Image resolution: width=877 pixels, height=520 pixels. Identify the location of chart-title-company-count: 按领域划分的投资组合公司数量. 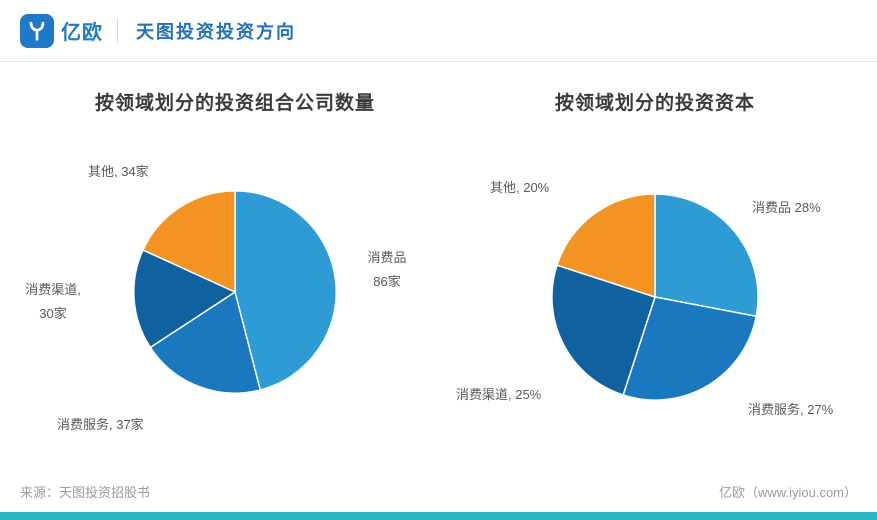
(234, 103).